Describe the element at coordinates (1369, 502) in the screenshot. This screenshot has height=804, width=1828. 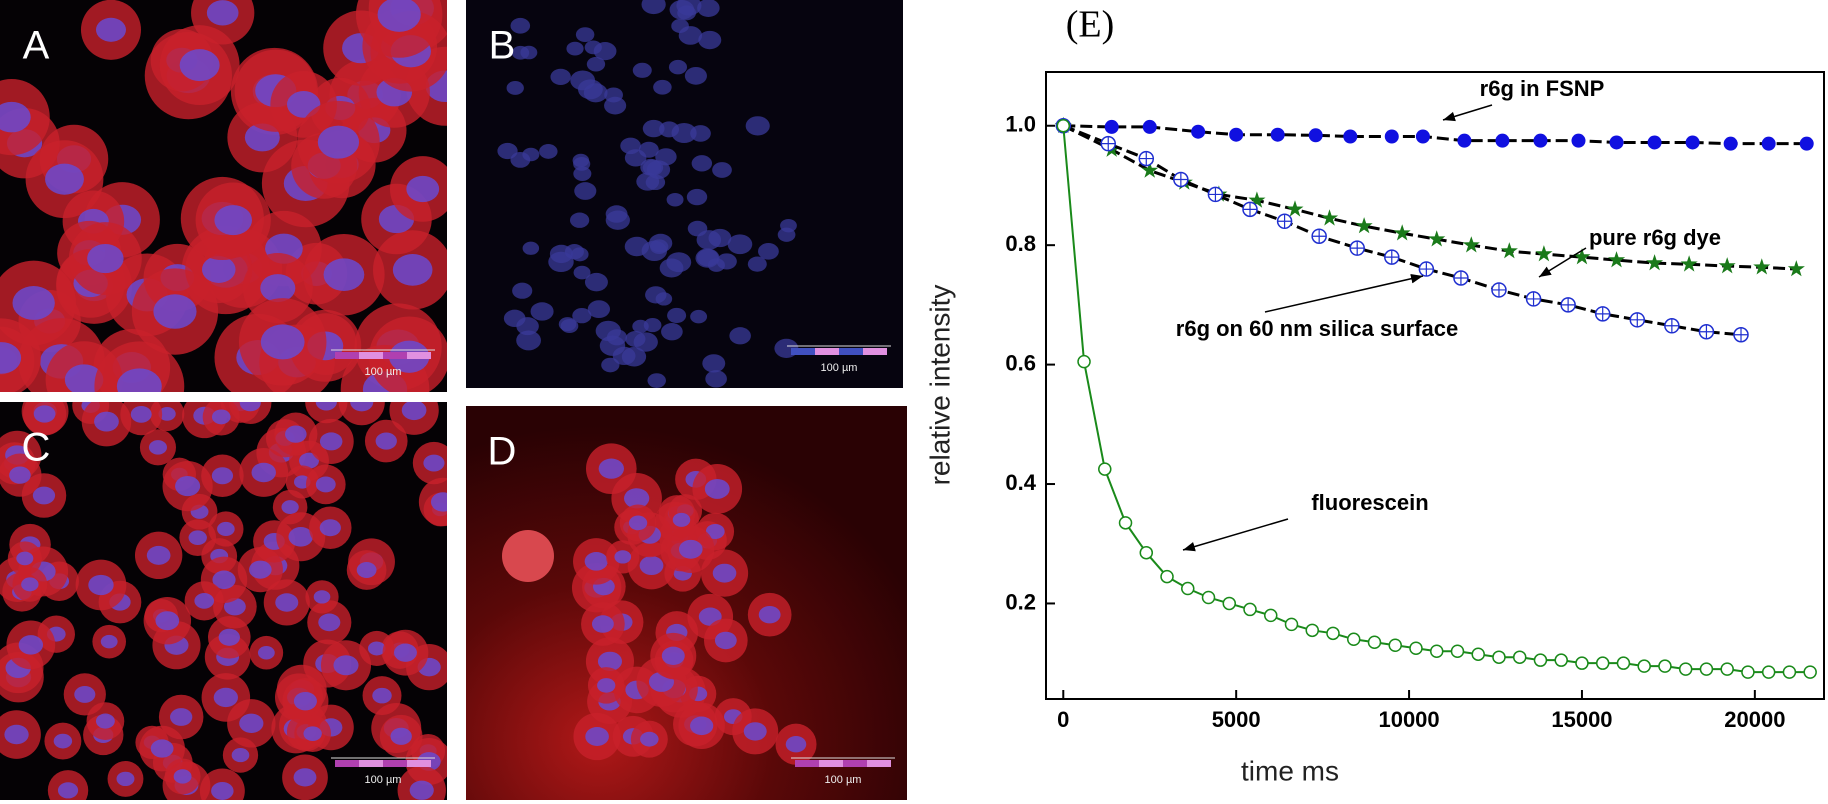
I see `series-annotation: fluorescein` at that location.